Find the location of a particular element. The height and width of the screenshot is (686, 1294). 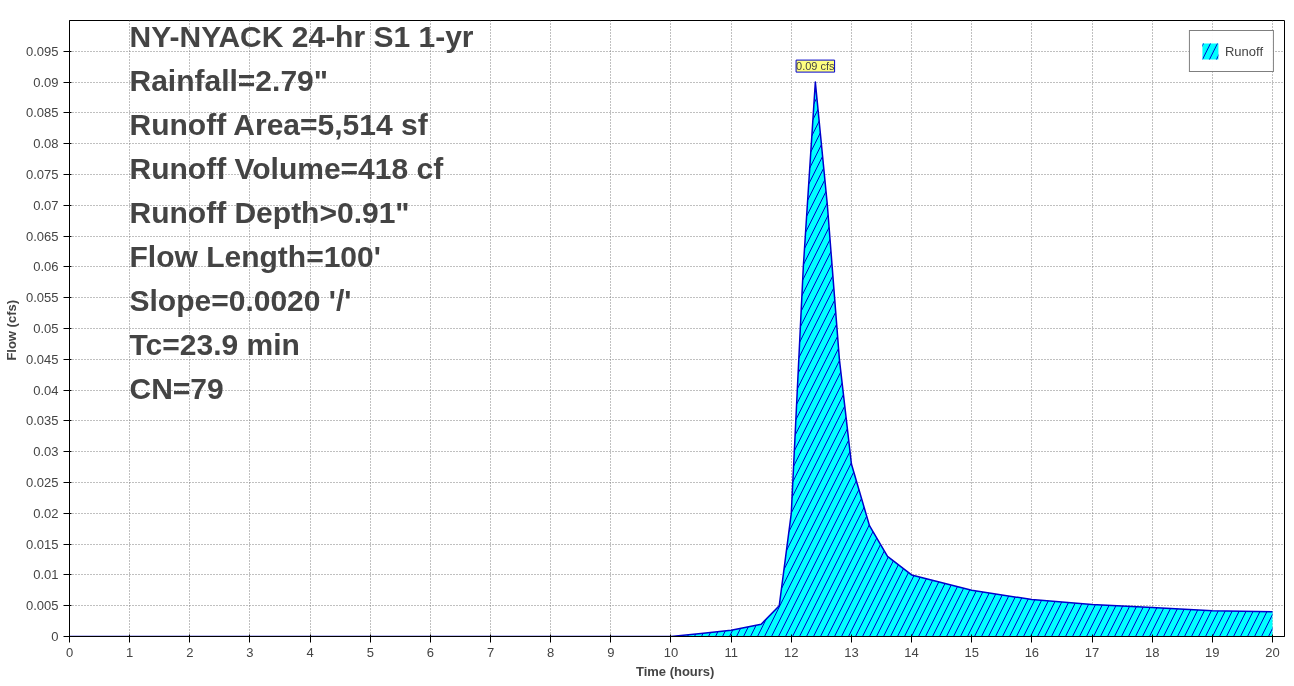

x-tick-label: 15 is located at coordinates (971, 652).